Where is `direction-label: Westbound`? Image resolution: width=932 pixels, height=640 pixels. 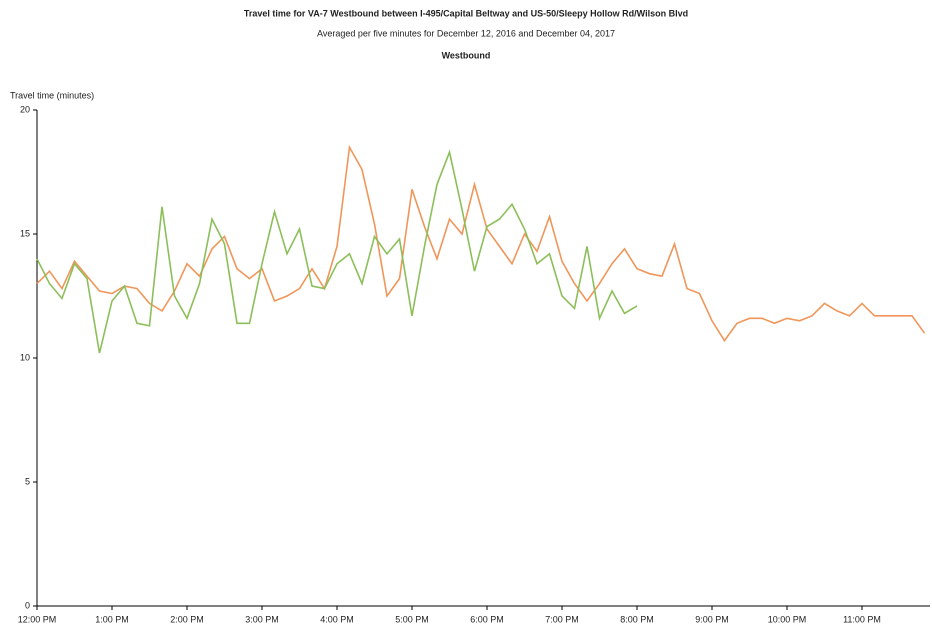
direction-label: Westbound is located at coordinates (466, 55).